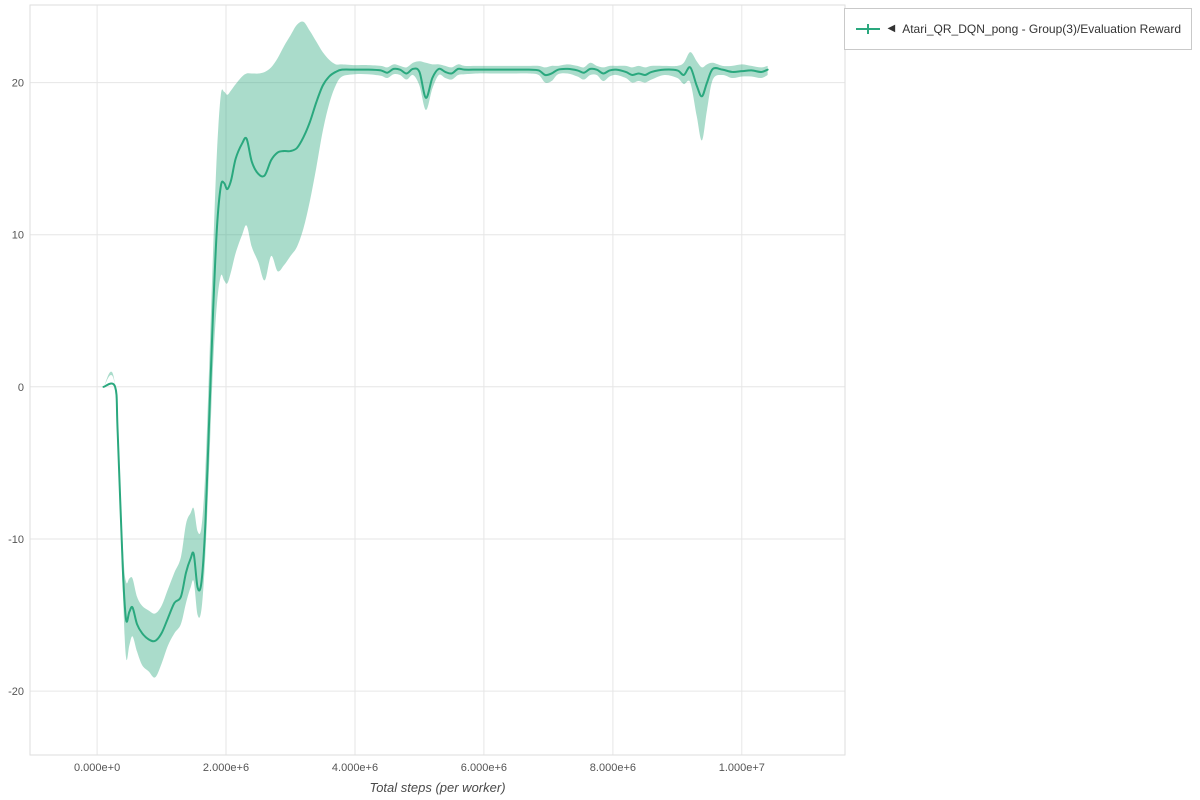  Describe the element at coordinates (21, 388) in the screenshot. I see `y-tick-label: 0` at that location.